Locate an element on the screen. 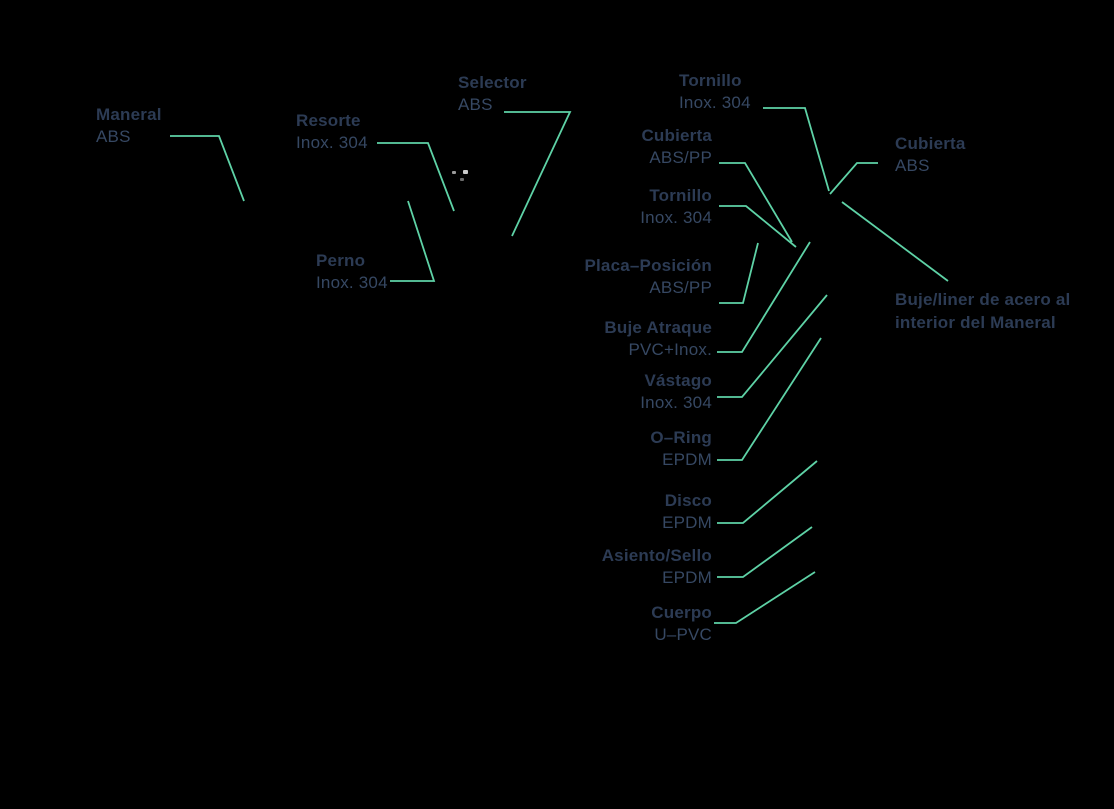 The width and height of the screenshot is (1114, 809). part-name: Buje/liner de acero al is located at coordinates (983, 299).